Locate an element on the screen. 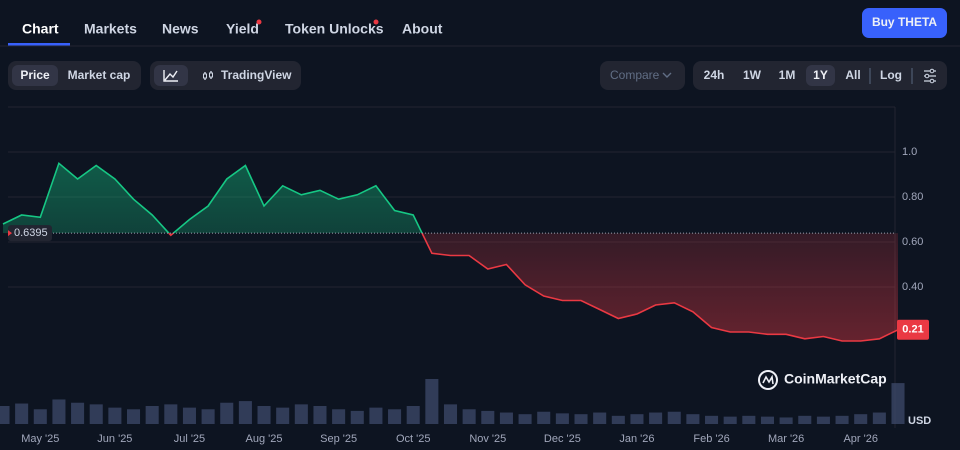 This screenshot has height=450, width=960. x-tick-label: Aug '25 is located at coordinates (264, 439).